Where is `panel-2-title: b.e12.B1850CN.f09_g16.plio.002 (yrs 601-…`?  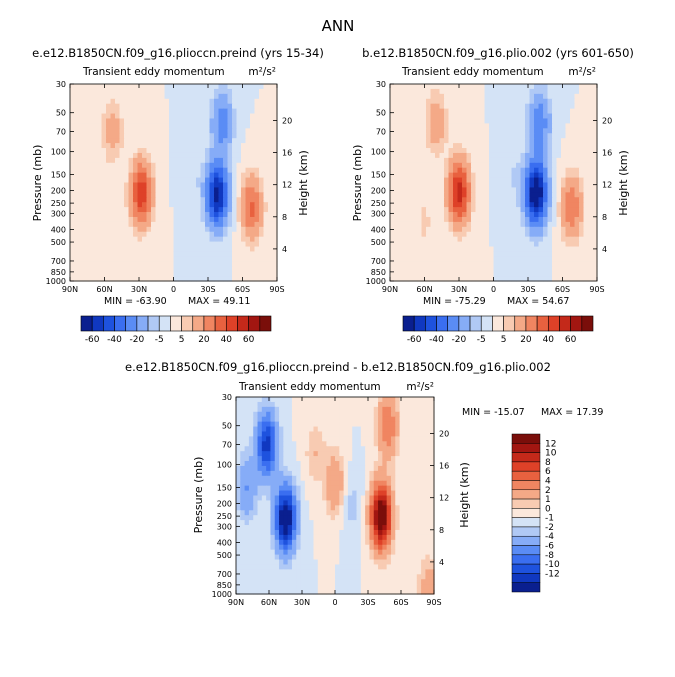 panel-2-title: b.e12.B1850CN.f09_g16.plio.002 (yrs 601-… is located at coordinates (498, 53).